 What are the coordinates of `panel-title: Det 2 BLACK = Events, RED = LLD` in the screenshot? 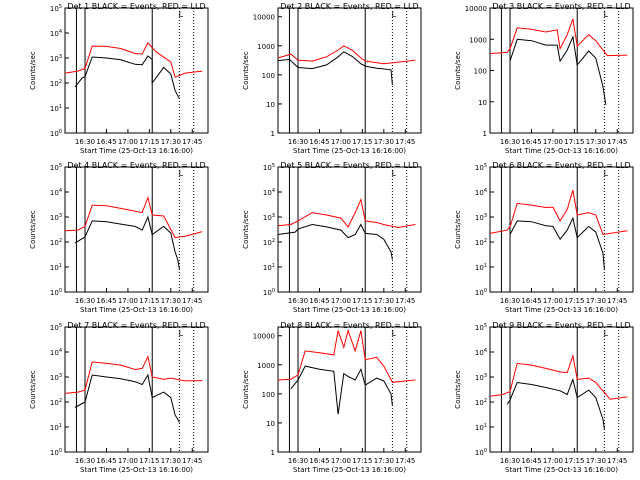 It's located at (349, 6).